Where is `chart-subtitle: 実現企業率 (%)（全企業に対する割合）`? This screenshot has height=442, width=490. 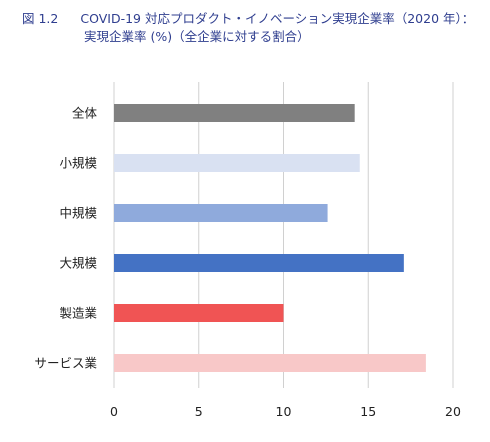 chart-subtitle: 実現企業率 (%)（全企業に対する割合） is located at coordinates (197, 36).